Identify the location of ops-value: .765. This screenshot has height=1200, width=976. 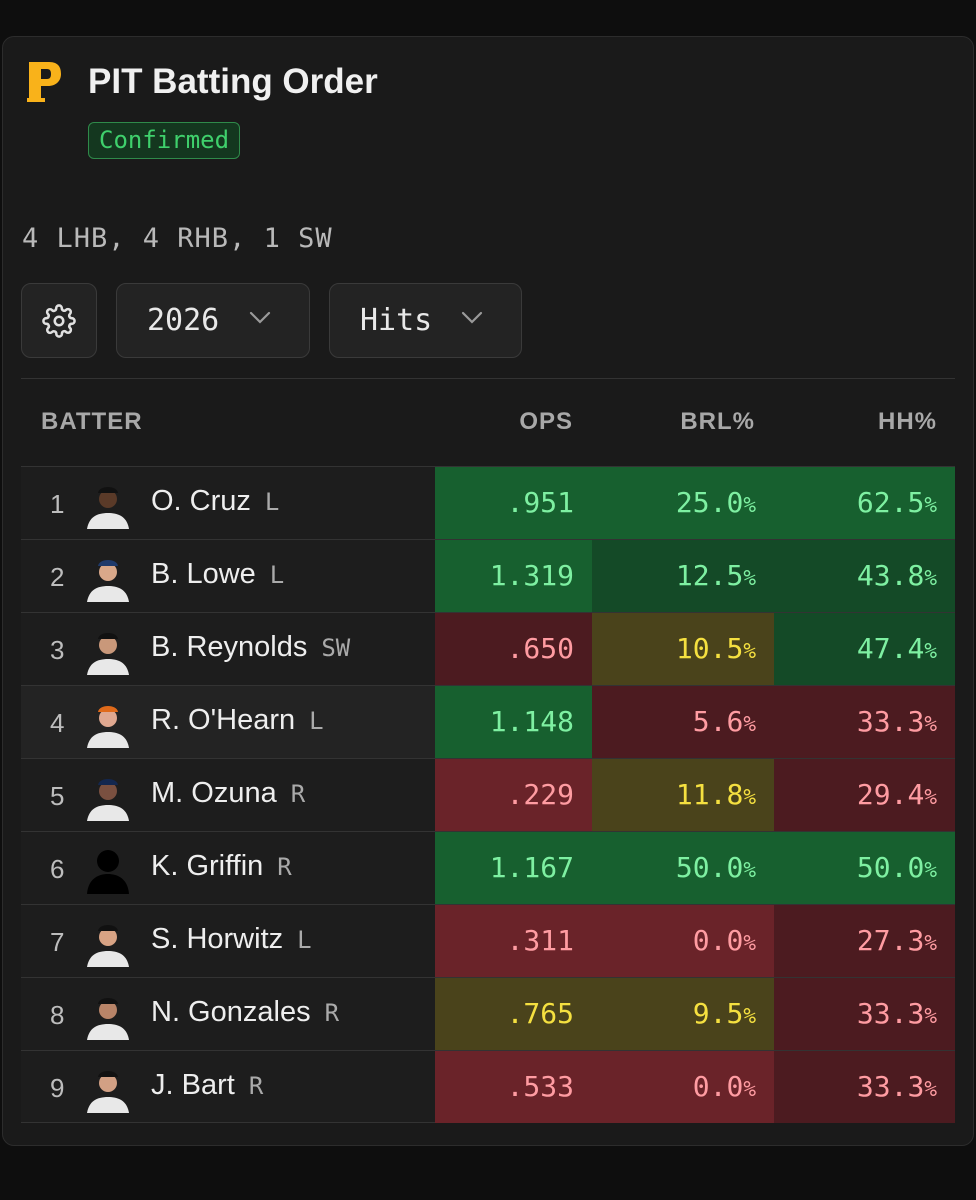
(540, 1013).